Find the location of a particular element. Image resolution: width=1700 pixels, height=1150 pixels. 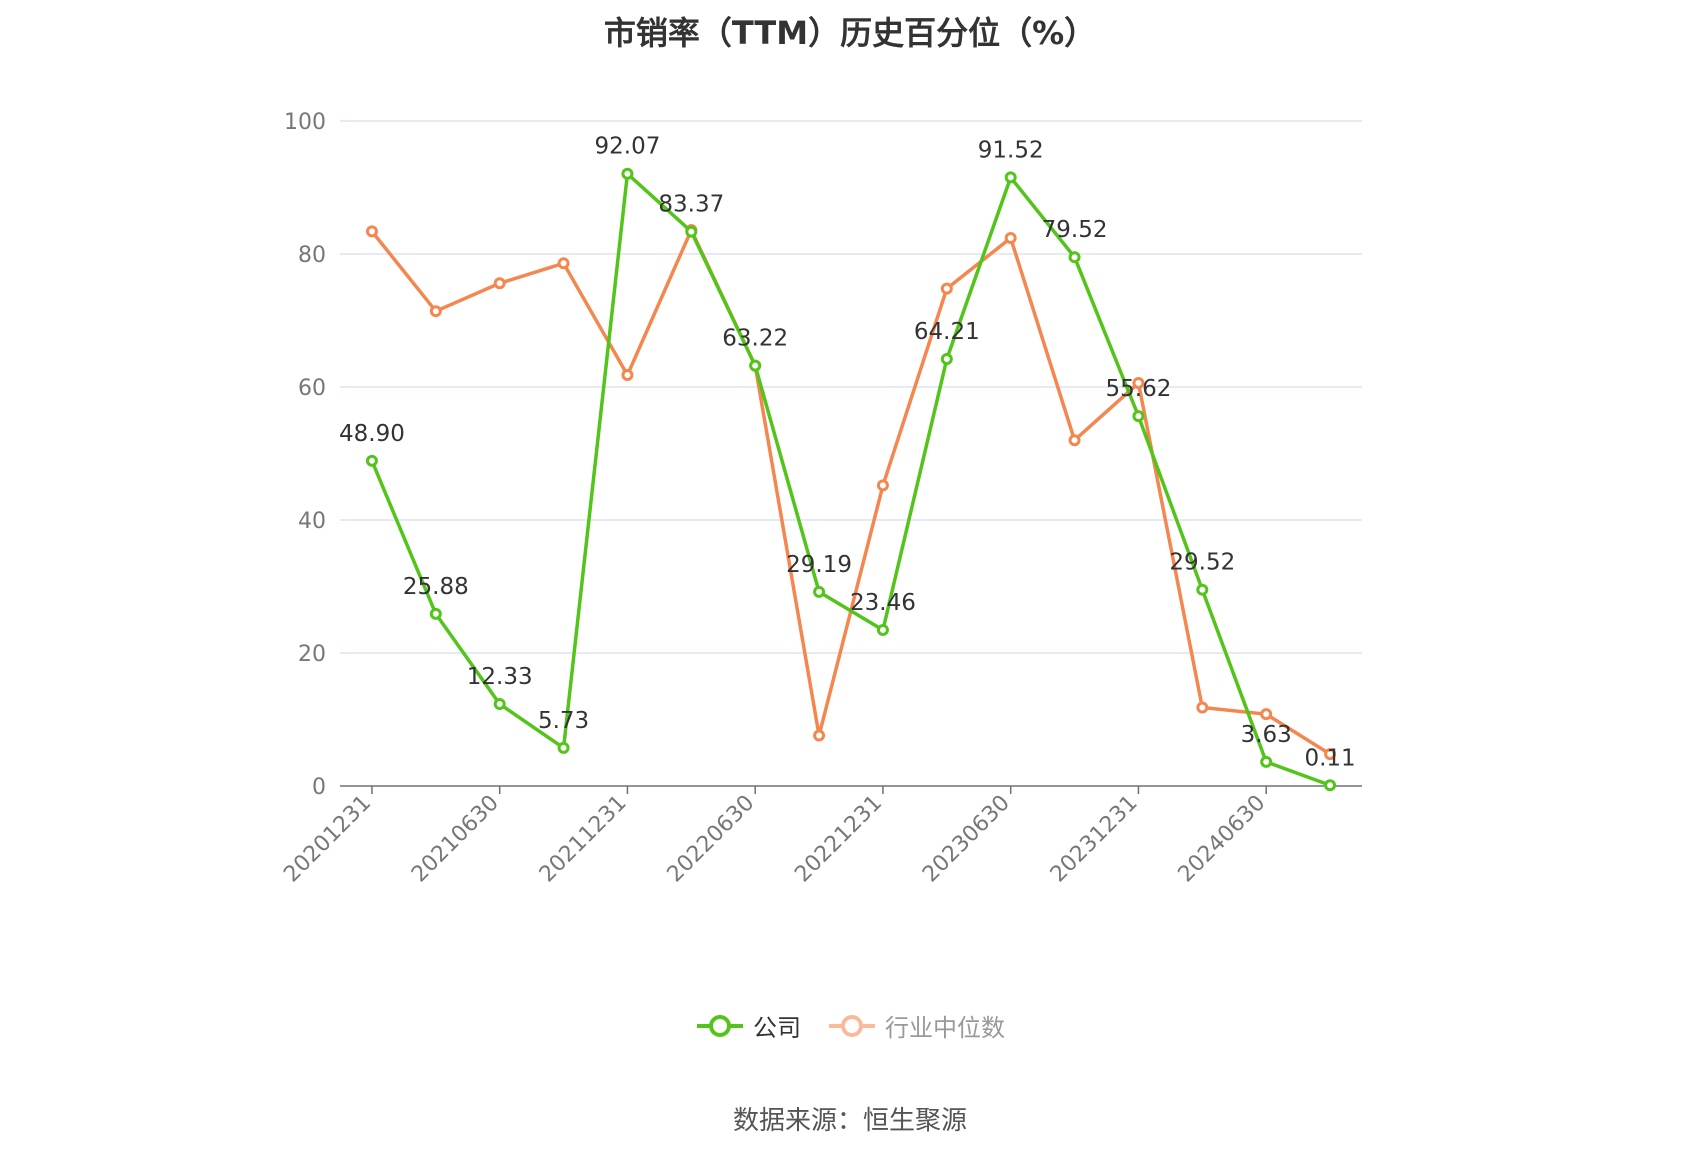

data-label: 5.73 is located at coordinates (563, 721).